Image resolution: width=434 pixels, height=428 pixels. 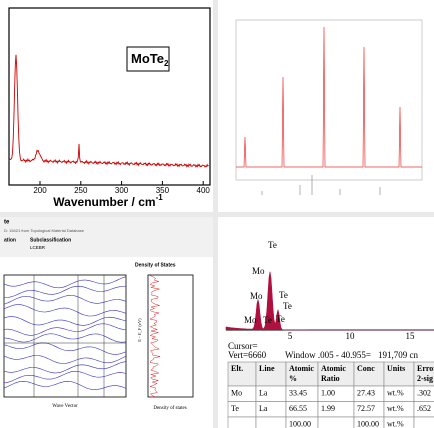 I want to click on table-header: Atomic%, so click(x=301, y=373).